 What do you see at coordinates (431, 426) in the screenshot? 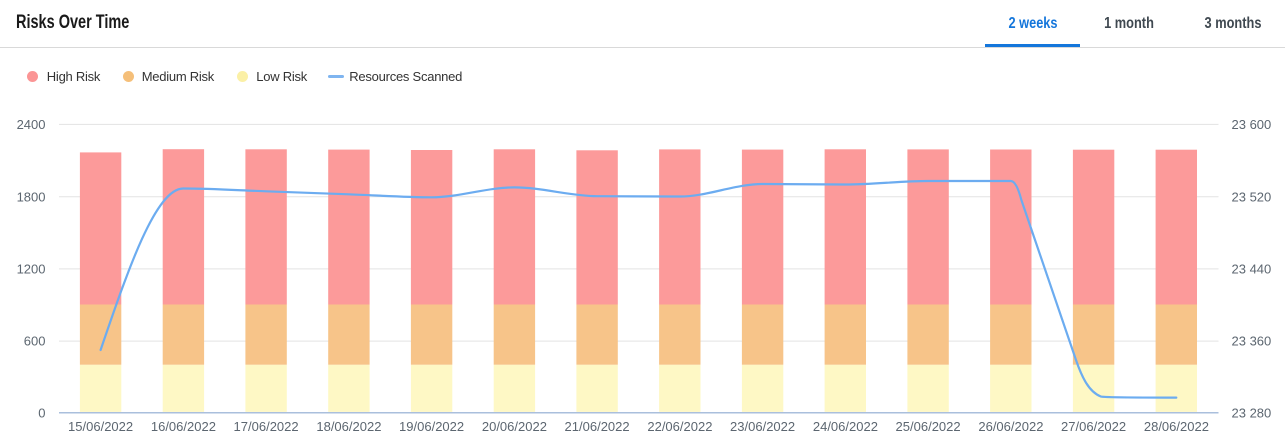
I see `svg-text: 19/06/2022` at bounding box center [431, 426].